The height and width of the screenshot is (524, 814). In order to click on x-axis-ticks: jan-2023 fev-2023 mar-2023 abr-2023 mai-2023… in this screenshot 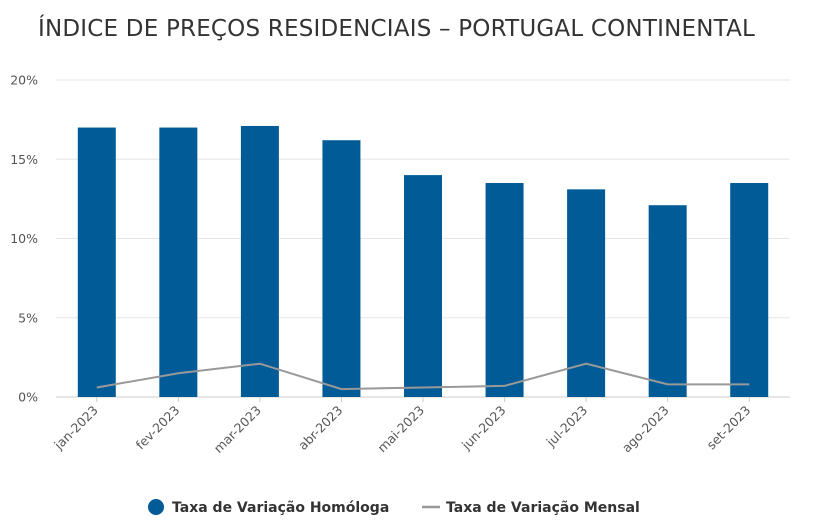, I will do `click(401, 426)`.